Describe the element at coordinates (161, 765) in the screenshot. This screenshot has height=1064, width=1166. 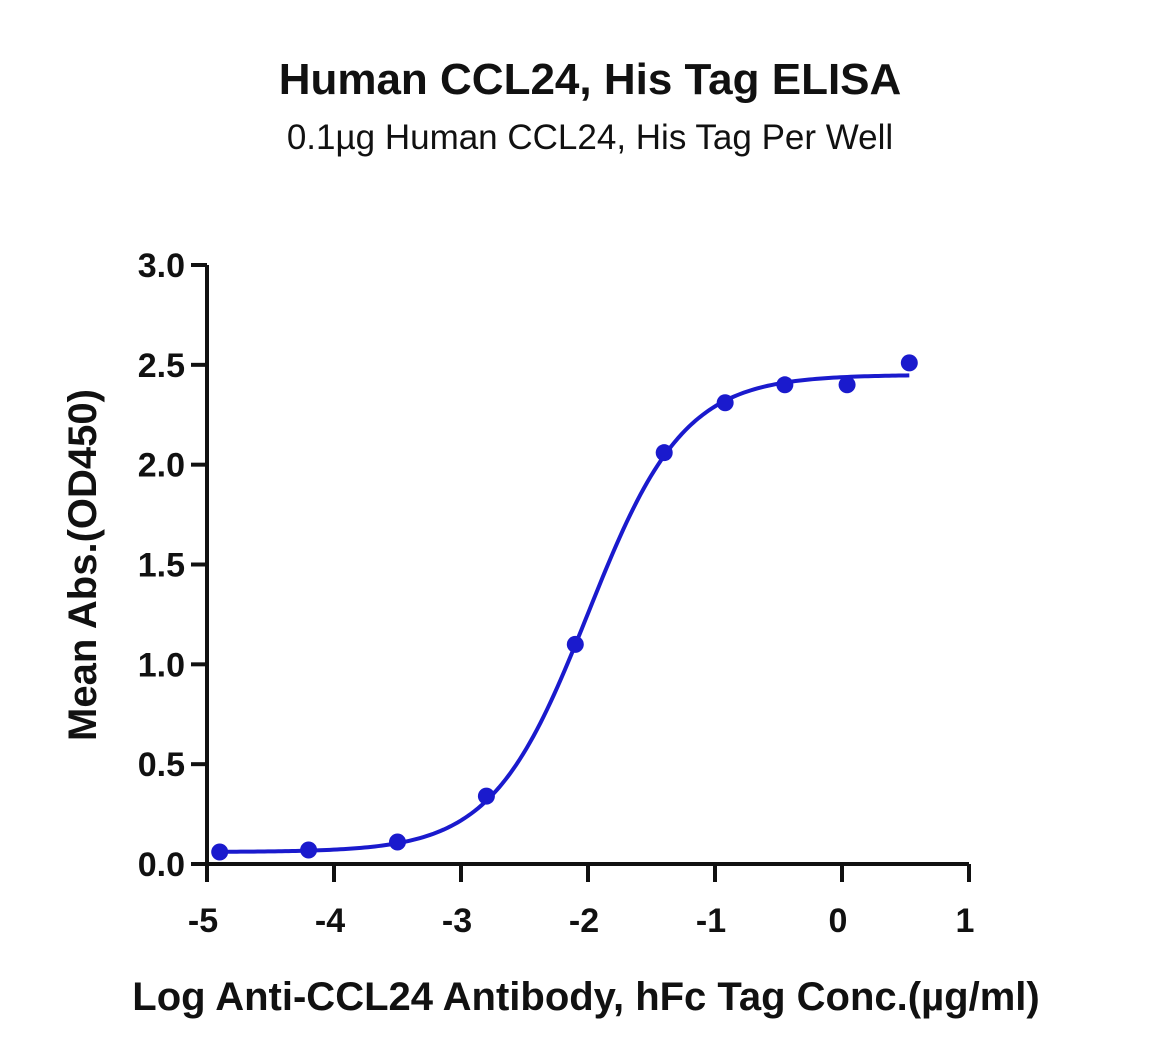
I see `y-tick-label: 0.5` at that location.